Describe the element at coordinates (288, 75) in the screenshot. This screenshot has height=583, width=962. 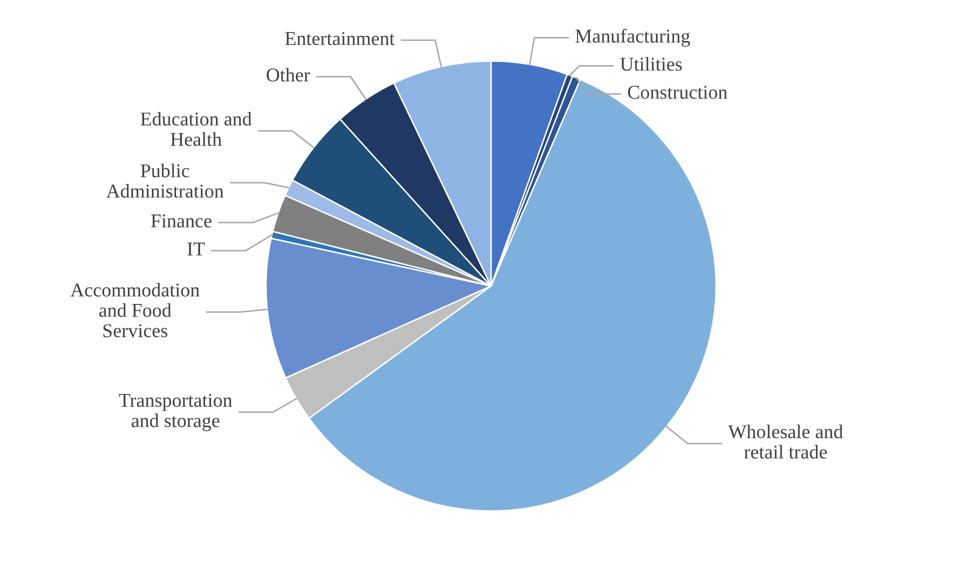
I see `slice-label: Other` at that location.